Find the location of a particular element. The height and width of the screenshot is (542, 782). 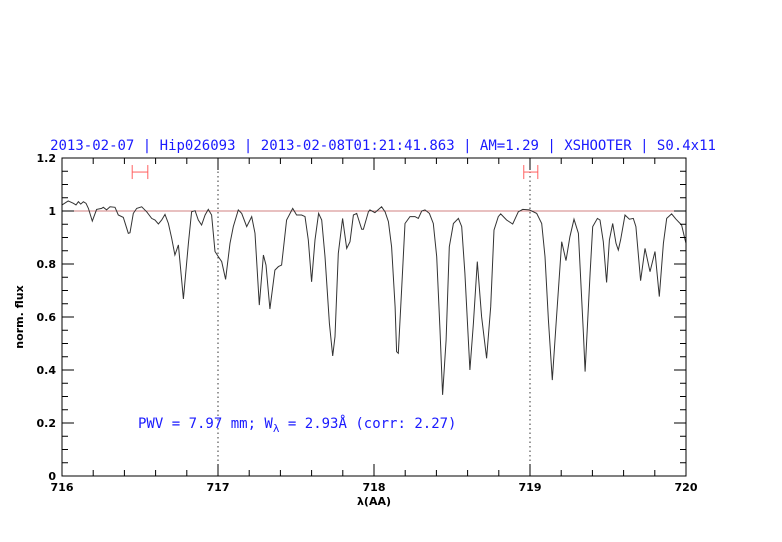

x-tick-labels: 716 717 718 719 720 is located at coordinates (374, 487).